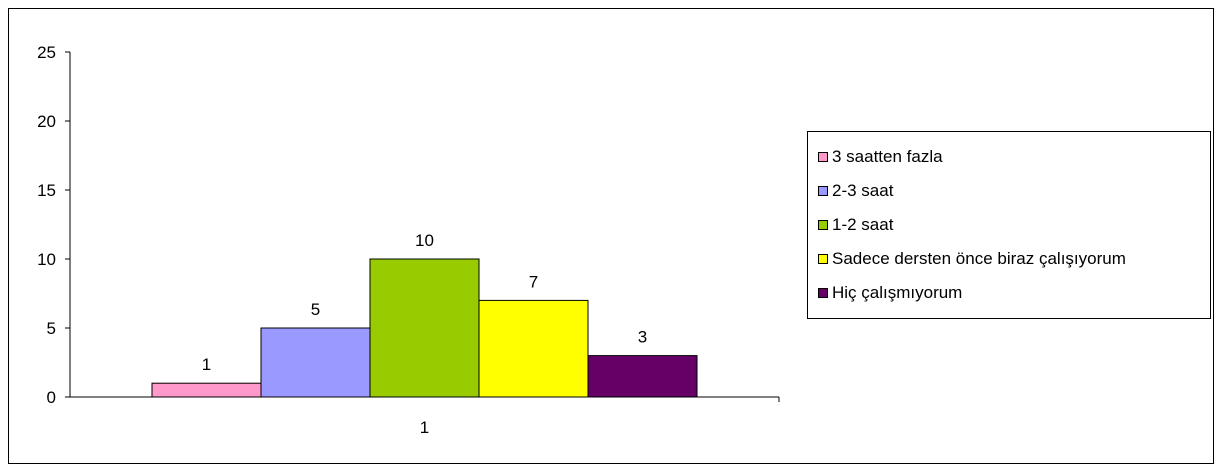 The height and width of the screenshot is (472, 1222). Describe the element at coordinates (46, 190) in the screenshot. I see `y-tick-label-15: 15` at that location.